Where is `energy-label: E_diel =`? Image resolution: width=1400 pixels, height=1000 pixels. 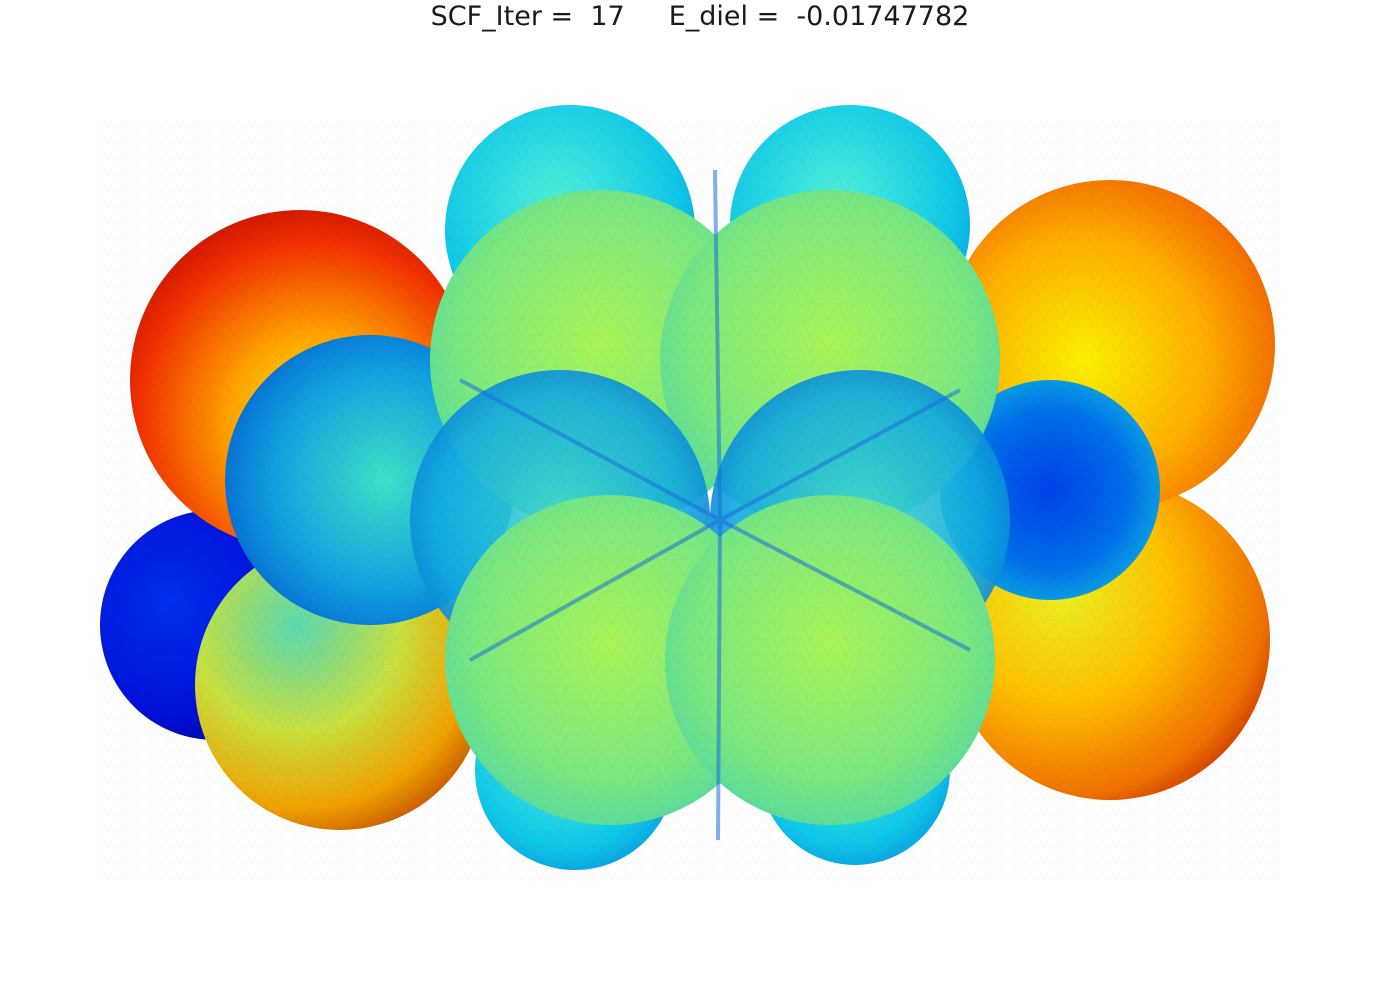 energy-label: E_diel = is located at coordinates (724, 16).